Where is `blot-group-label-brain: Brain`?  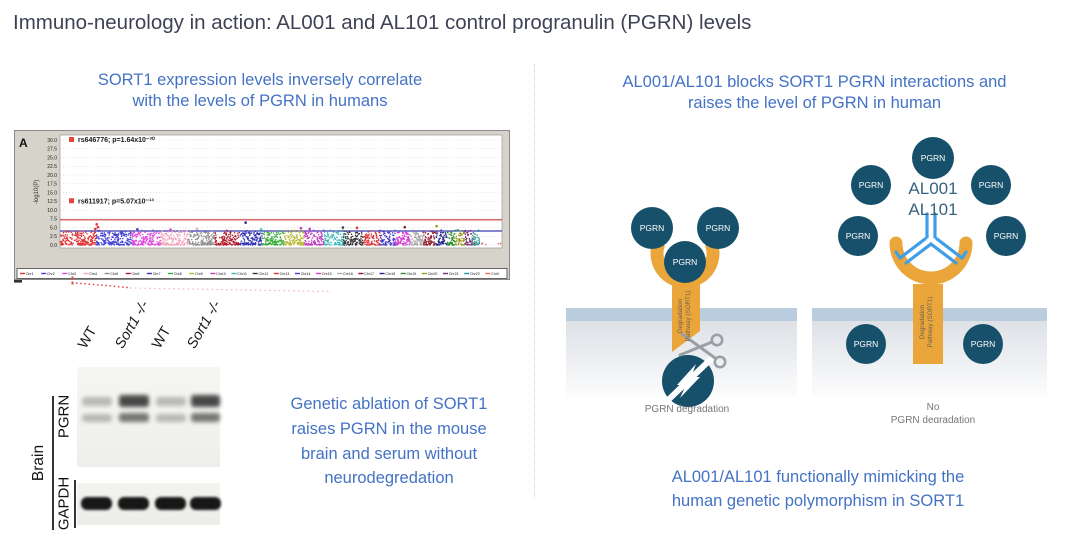 blot-group-label-brain: Brain is located at coordinates (38, 463).